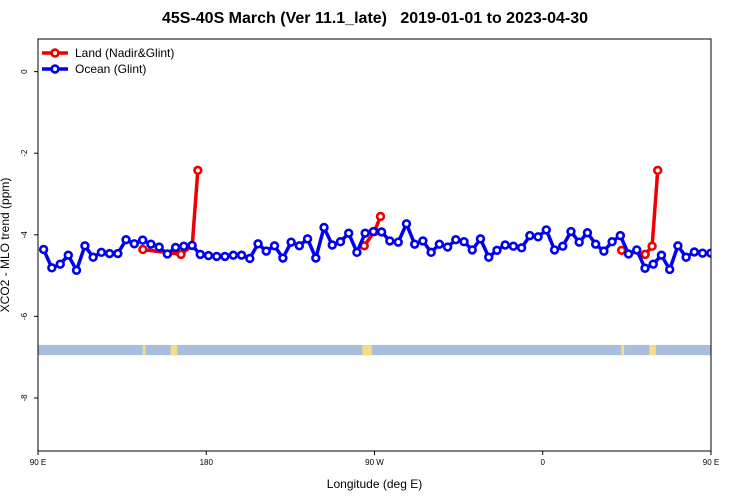 The width and height of the screenshot is (750, 500). What do you see at coordinates (374, 462) in the screenshot?
I see `x-tick-label: 90 W` at bounding box center [374, 462].